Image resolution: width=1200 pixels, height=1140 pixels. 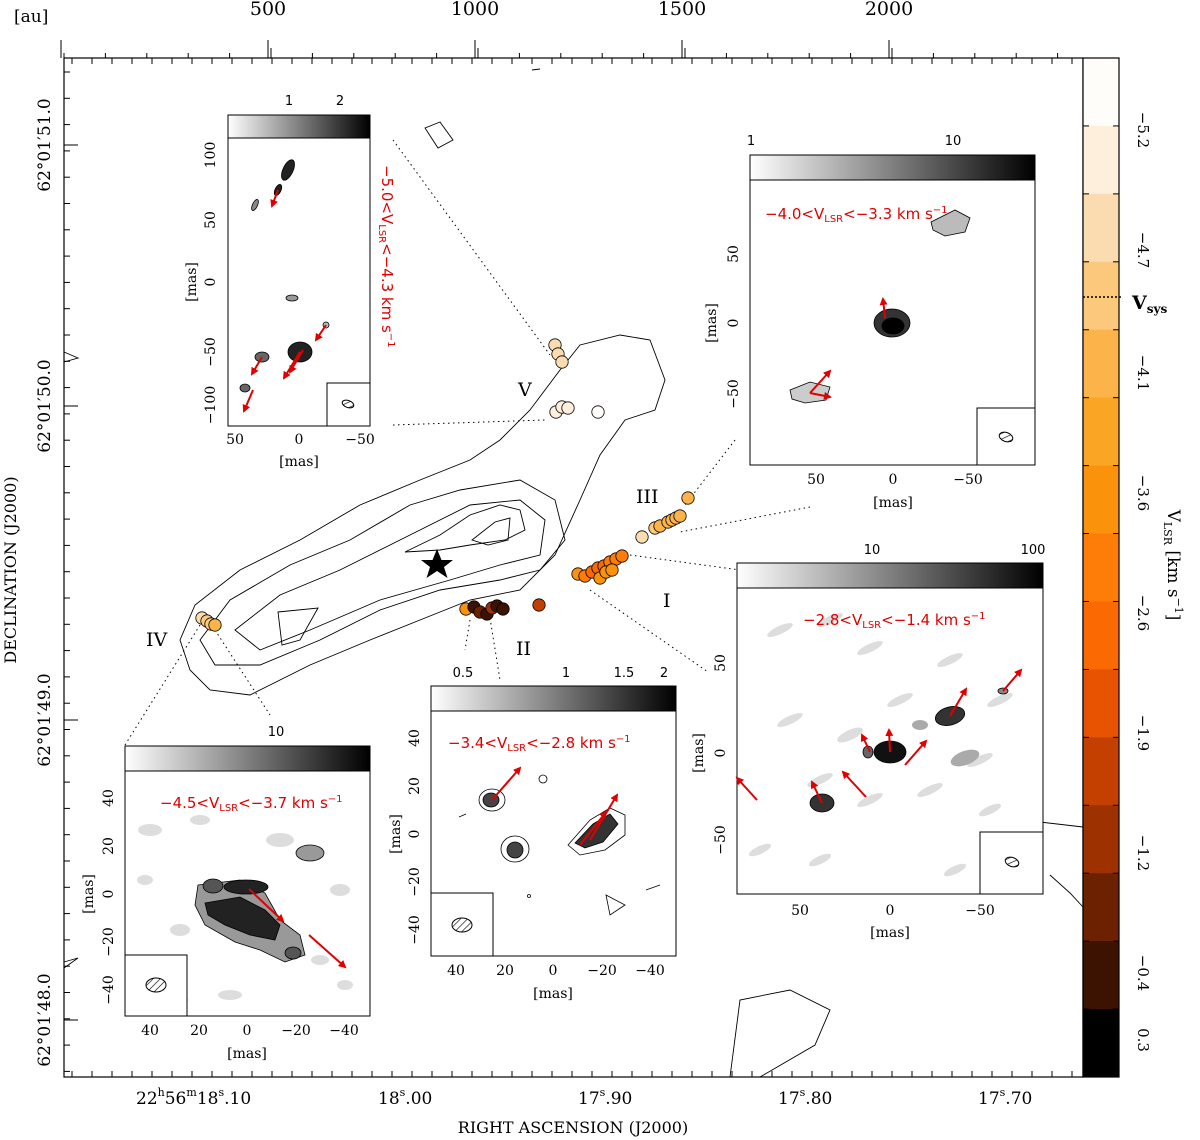 What do you see at coordinates (1149, 304) in the screenshot?
I see `vsys-label: Vsys` at bounding box center [1149, 304].